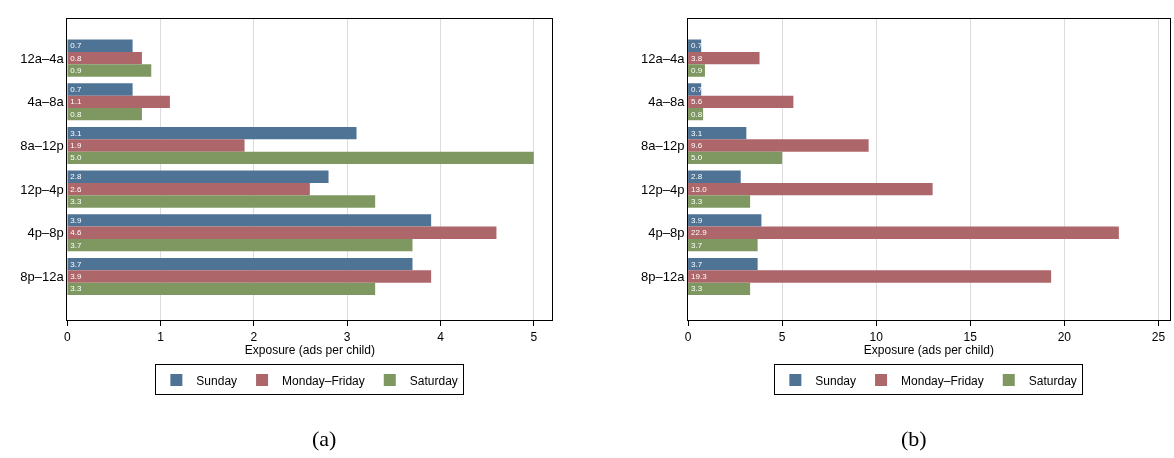 The width and height of the screenshot is (1174, 458). What do you see at coordinates (970, 336) in the screenshot?
I see `x-tick-label: 15` at bounding box center [970, 336].